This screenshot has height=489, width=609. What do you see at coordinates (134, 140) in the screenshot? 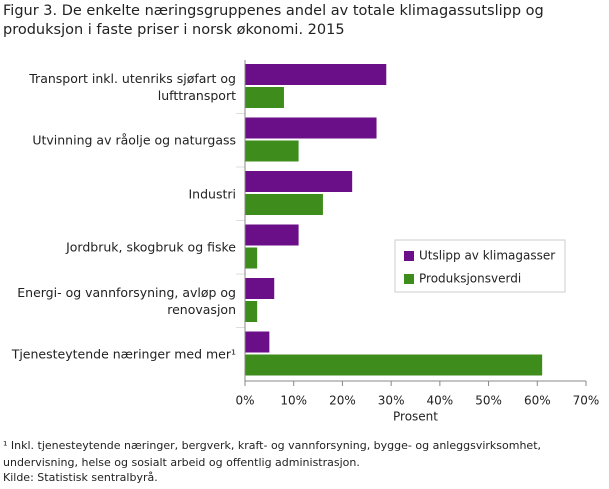
I see `y-tick-label: Utvinning av råolje og naturgass` at bounding box center [134, 140].